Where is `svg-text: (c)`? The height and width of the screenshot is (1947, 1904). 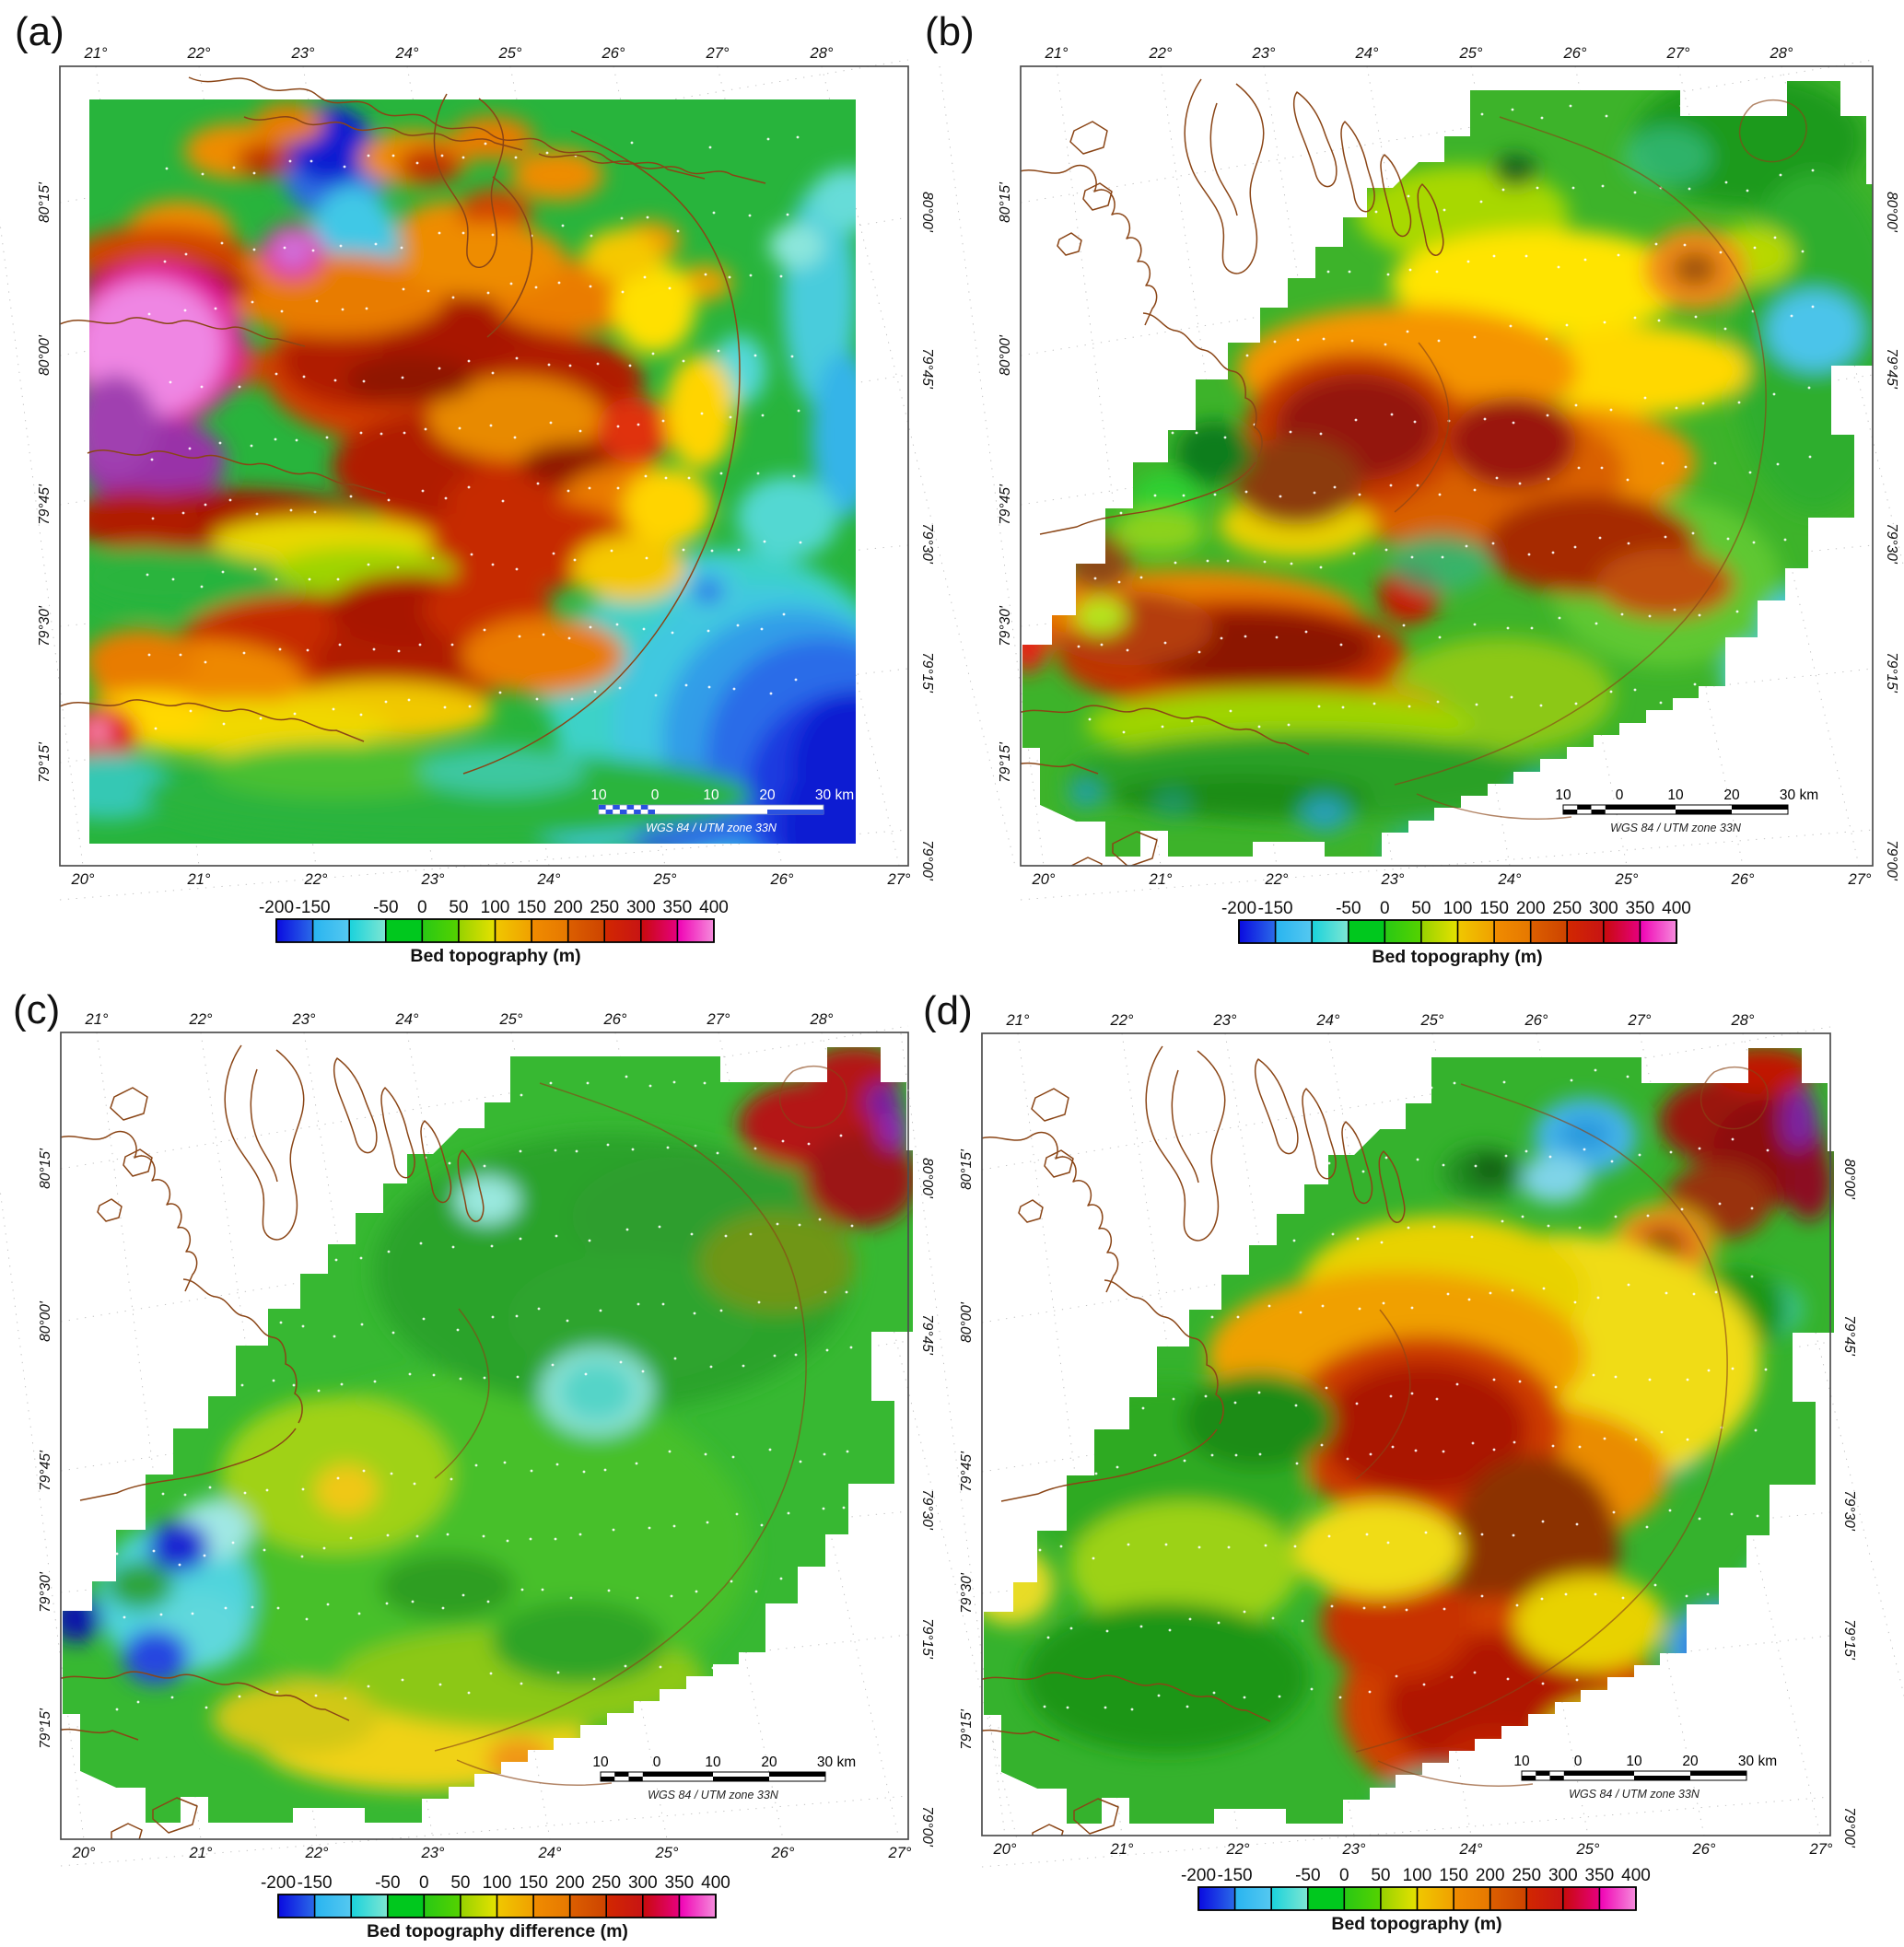
svg-text: (c) is located at coordinates (36, 1009).